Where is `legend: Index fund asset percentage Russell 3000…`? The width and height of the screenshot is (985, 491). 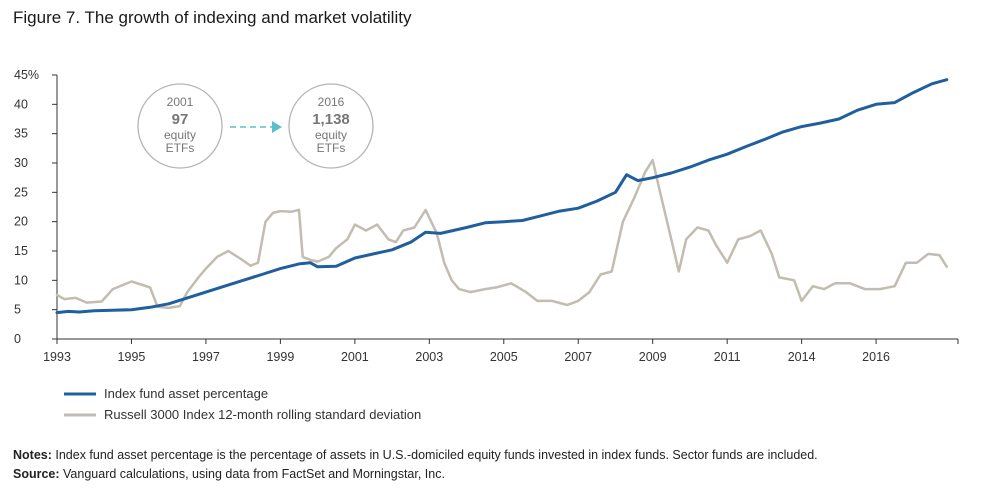 legend: Index fund asset percentage Russell 3000… is located at coordinates (242, 404).